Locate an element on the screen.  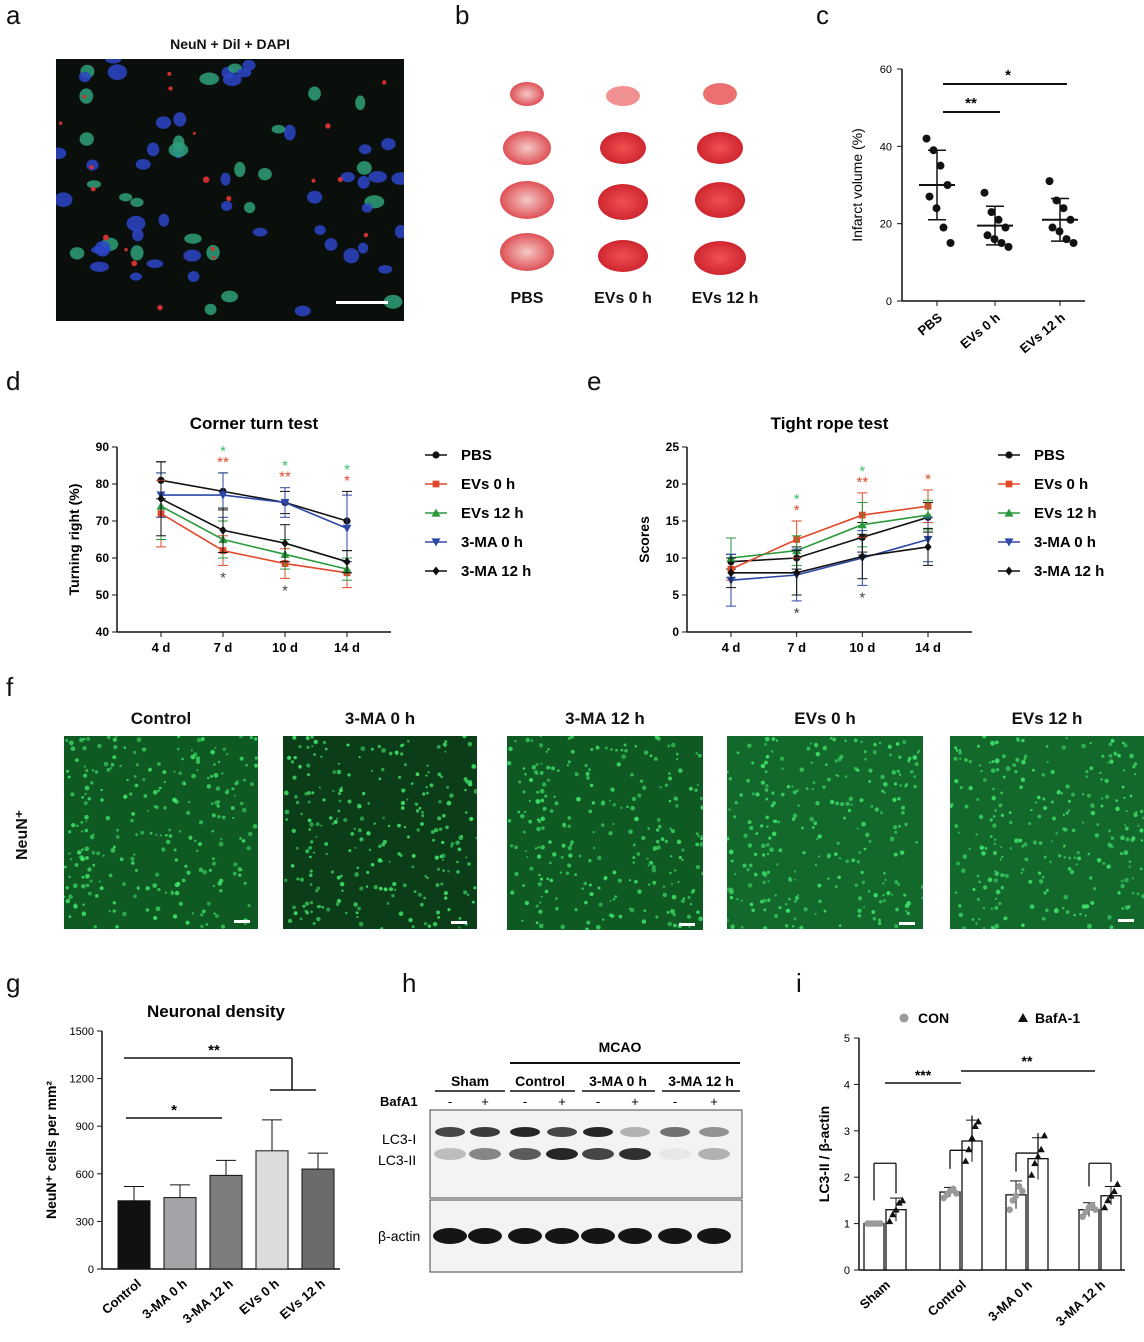
panel-a-title: NeuN + Dil + DAPI is located at coordinates (230, 44).